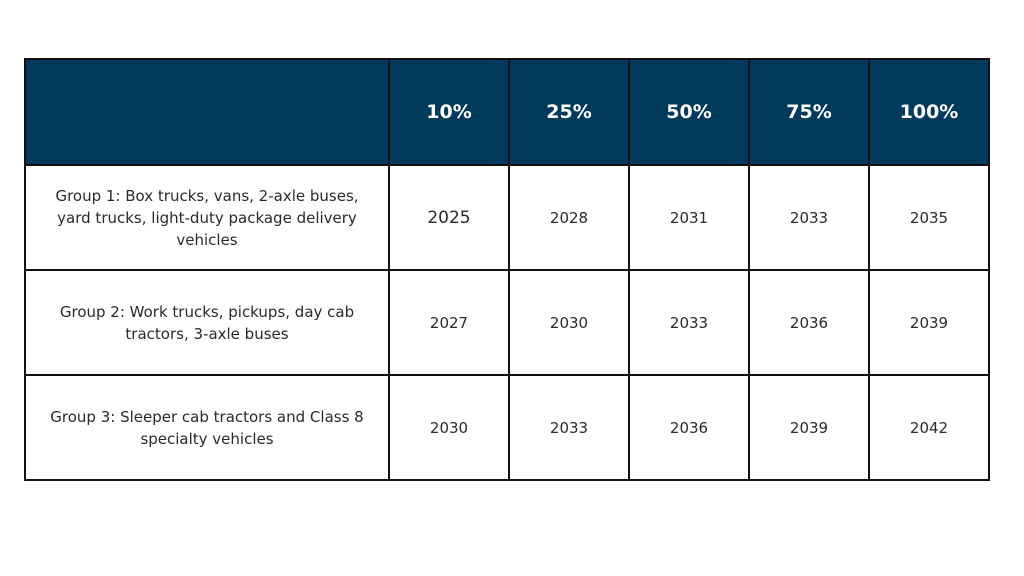  Describe the element at coordinates (569, 112) in the screenshot. I see `header-cell-25: 25%` at that location.